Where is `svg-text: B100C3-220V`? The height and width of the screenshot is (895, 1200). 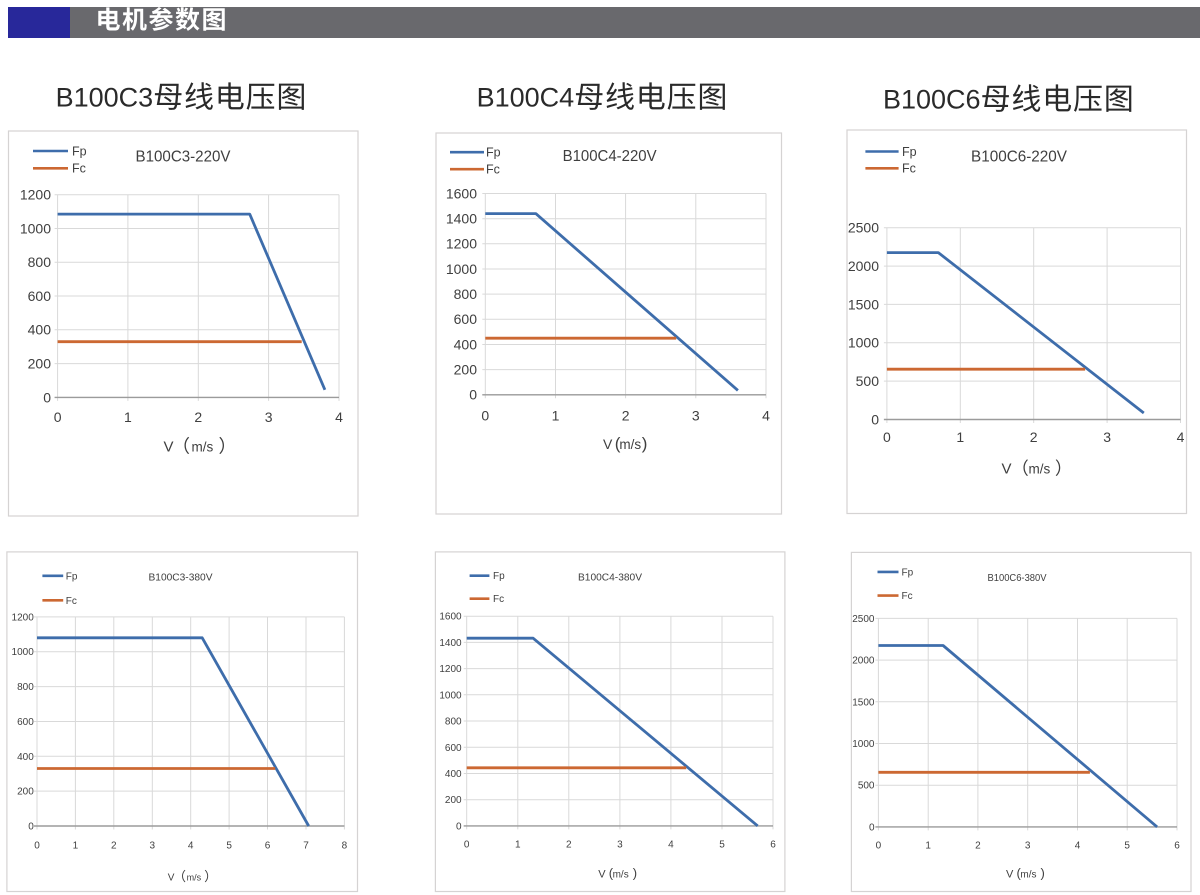
svg-text: B100C3-220V is located at coordinates (183, 157).